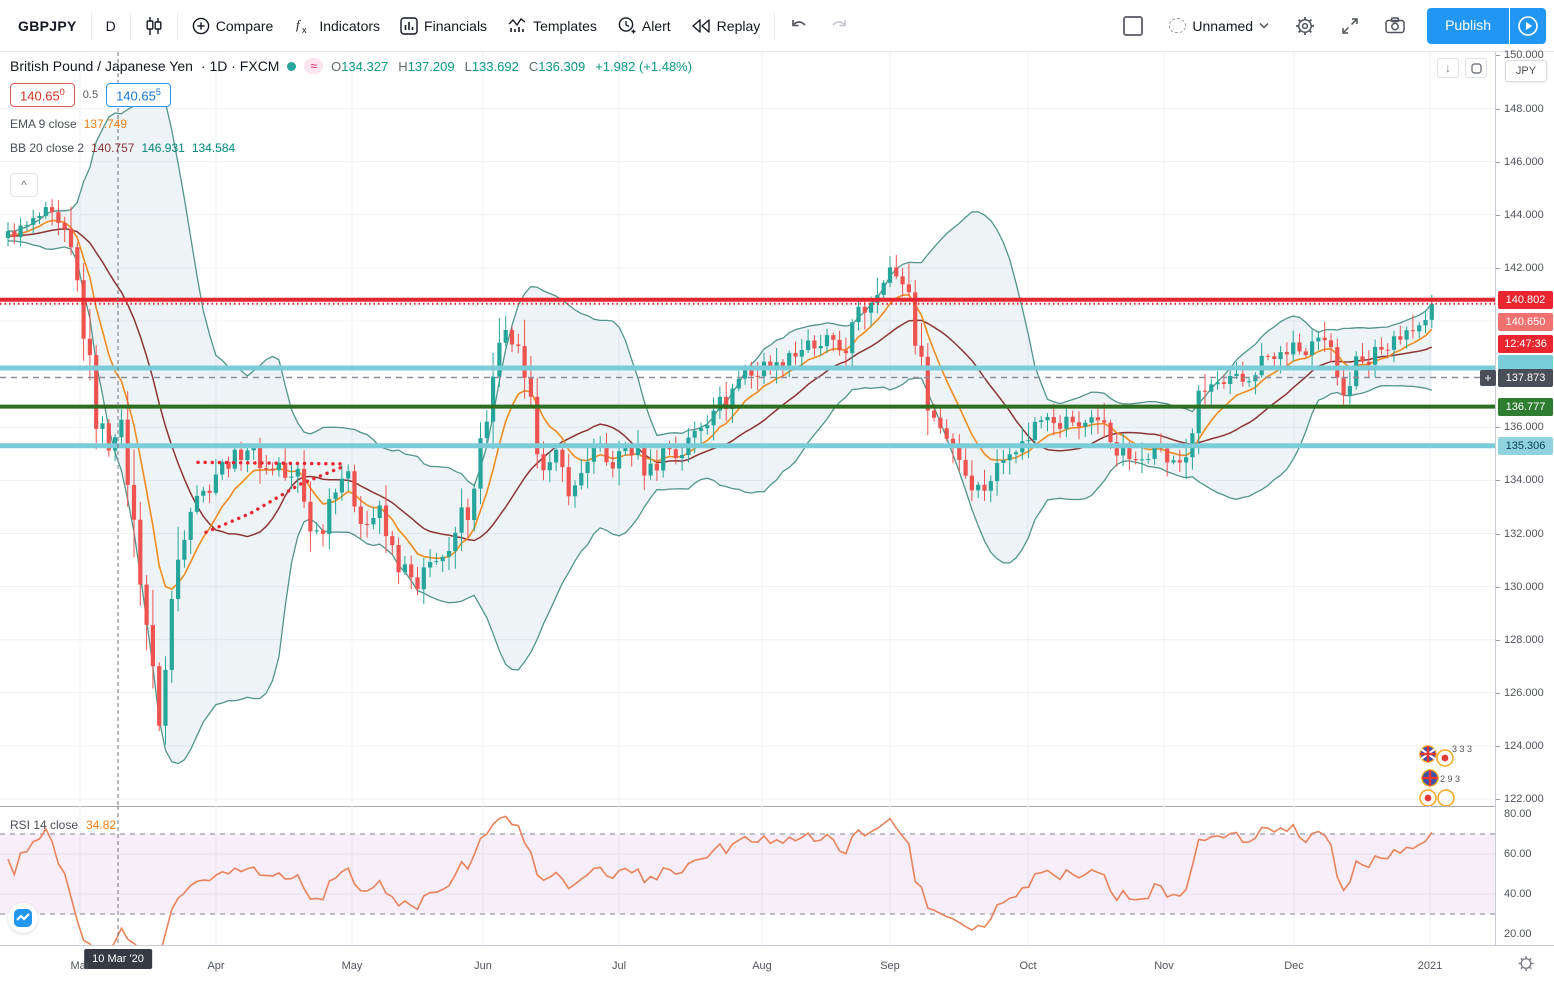  Describe the element at coordinates (1430, 778) in the screenshot. I see `gbp-flag-icon` at that location.